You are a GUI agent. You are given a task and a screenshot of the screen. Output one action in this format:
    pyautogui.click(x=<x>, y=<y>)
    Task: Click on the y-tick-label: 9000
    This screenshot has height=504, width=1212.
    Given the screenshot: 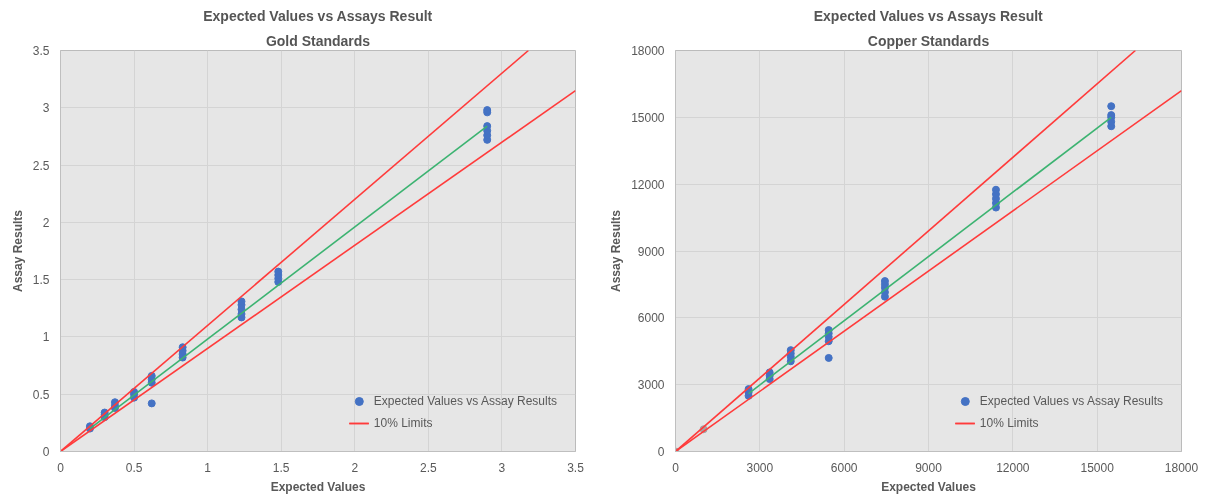 What is the action you would take?
    pyautogui.click(x=651, y=251)
    